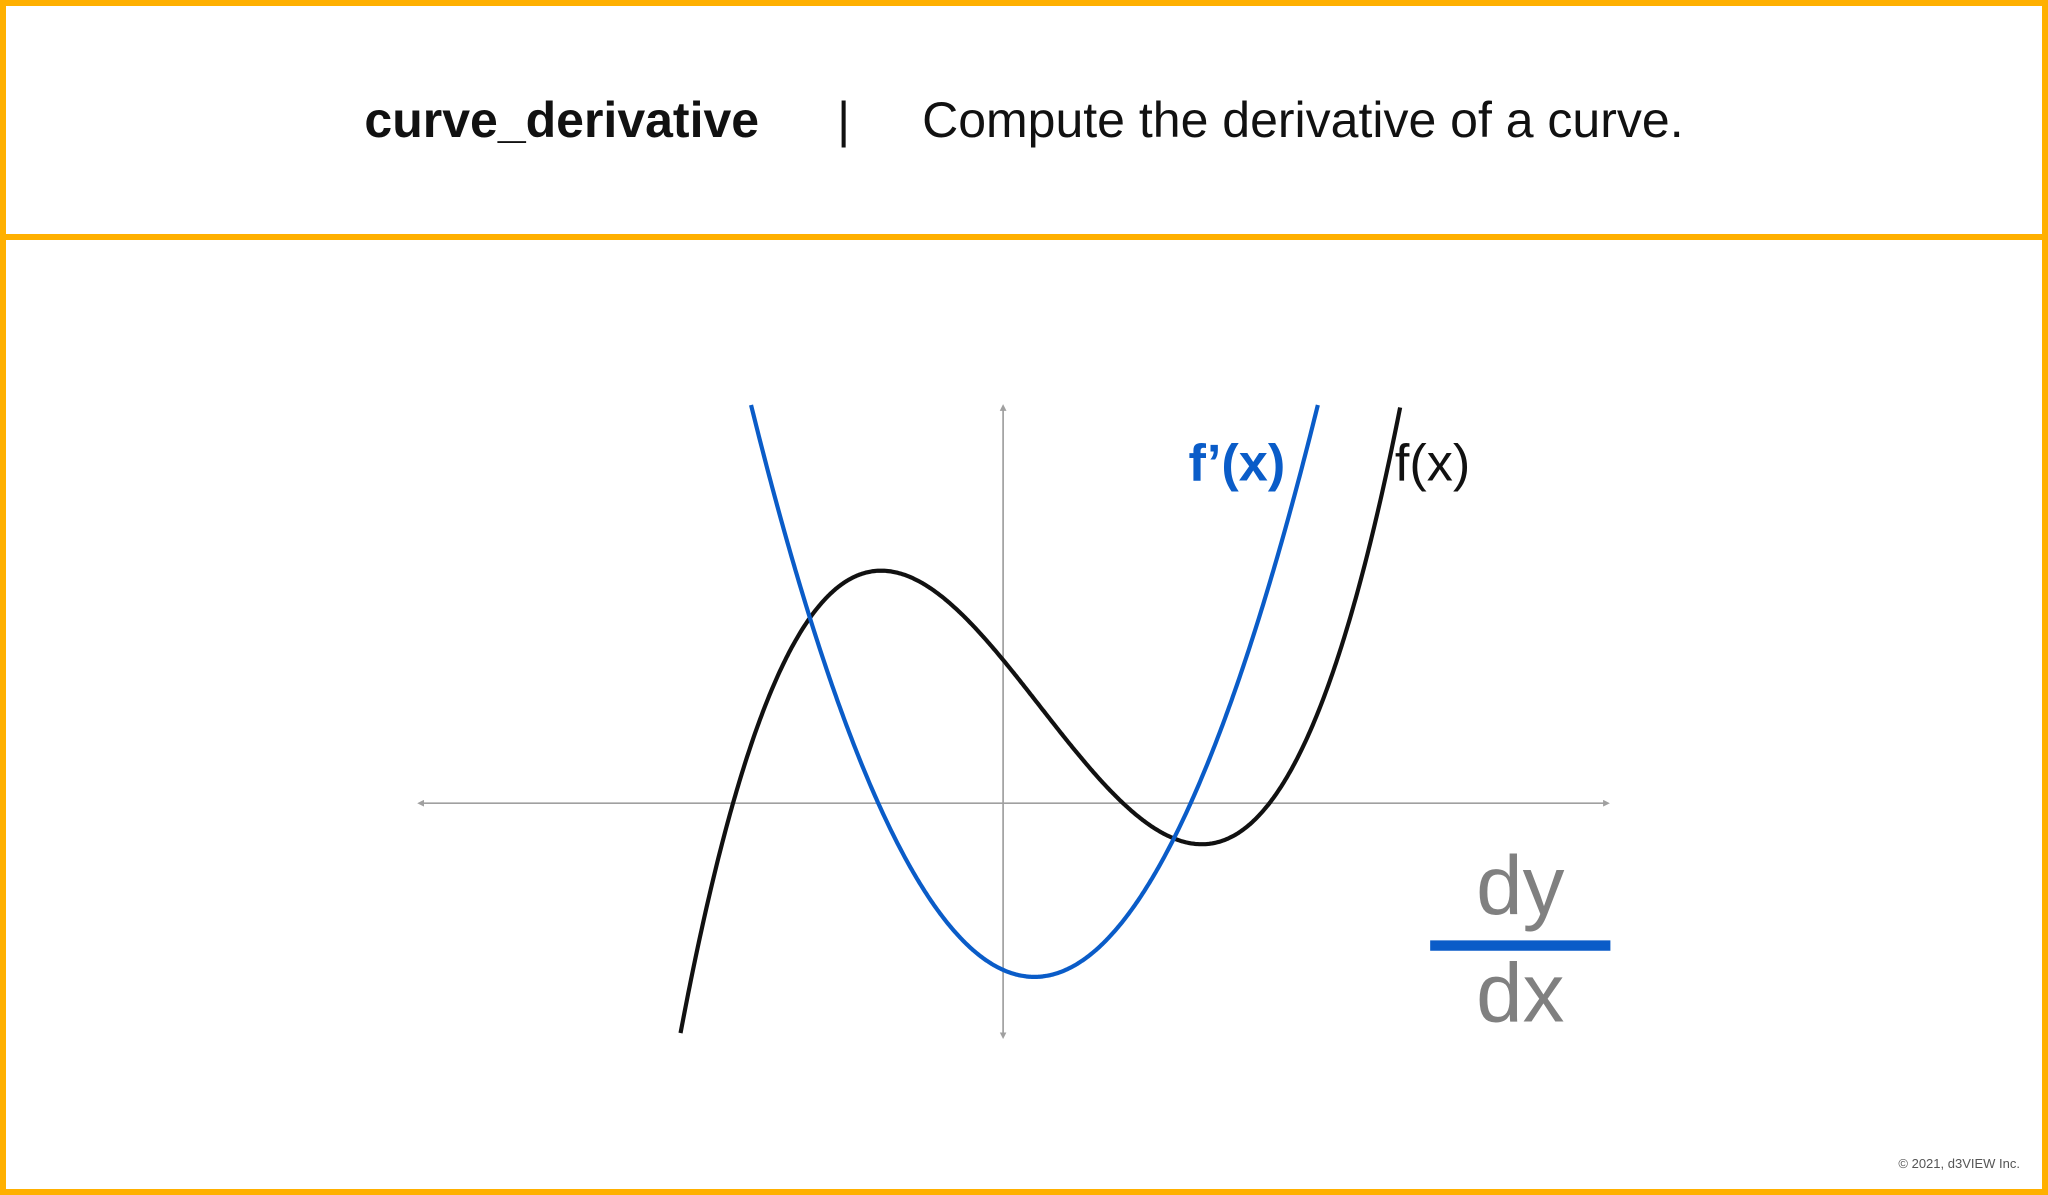 This screenshot has height=1195, width=2048. Describe the element at coordinates (1432, 464) in the screenshot. I see `f-label: f(x)` at that location.